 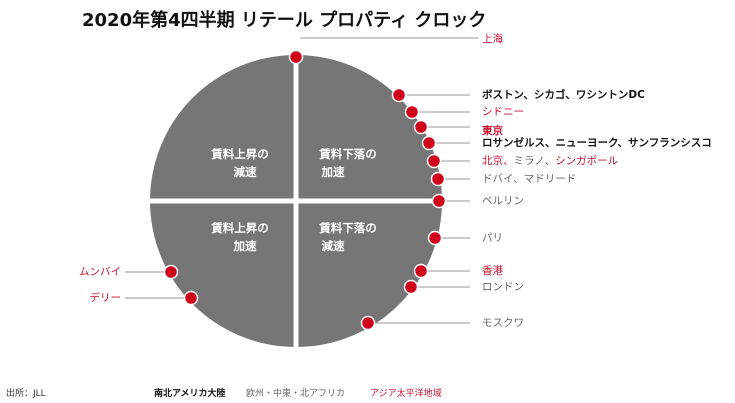 I want to click on city-4-label: 東京, so click(x=492, y=130).